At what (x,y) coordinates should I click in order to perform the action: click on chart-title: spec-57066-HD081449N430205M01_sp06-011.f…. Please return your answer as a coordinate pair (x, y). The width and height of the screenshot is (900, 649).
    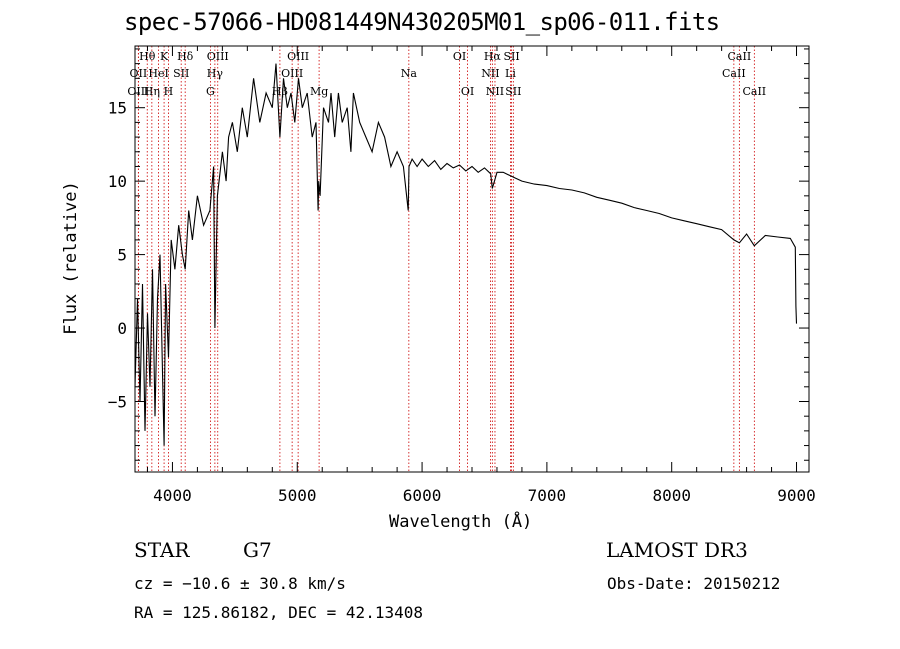
    Looking at the image, I should click on (422, 22).